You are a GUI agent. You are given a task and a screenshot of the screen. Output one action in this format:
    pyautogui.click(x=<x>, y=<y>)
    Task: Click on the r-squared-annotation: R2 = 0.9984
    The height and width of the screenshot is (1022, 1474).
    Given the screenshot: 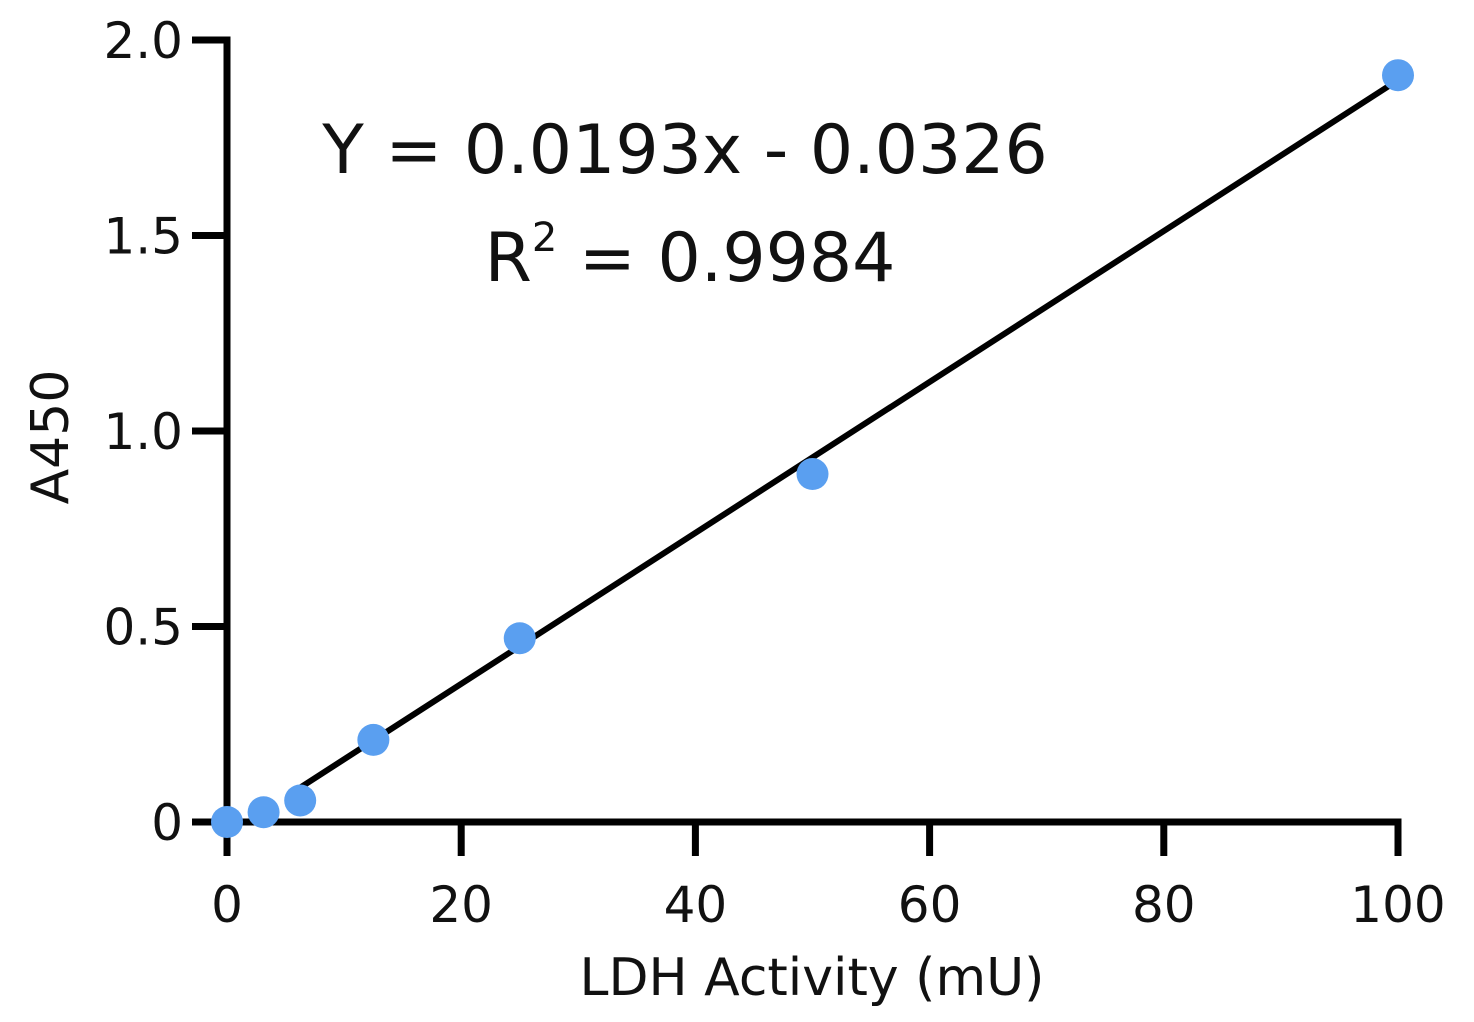 What is the action you would take?
    pyautogui.click(x=690, y=256)
    